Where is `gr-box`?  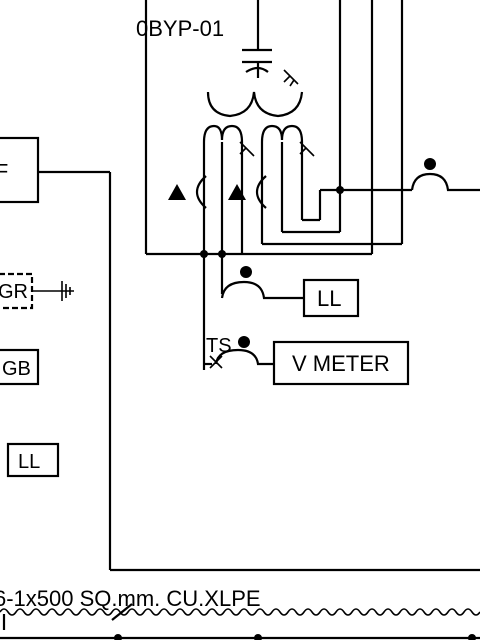 gr-box is located at coordinates (17, 291).